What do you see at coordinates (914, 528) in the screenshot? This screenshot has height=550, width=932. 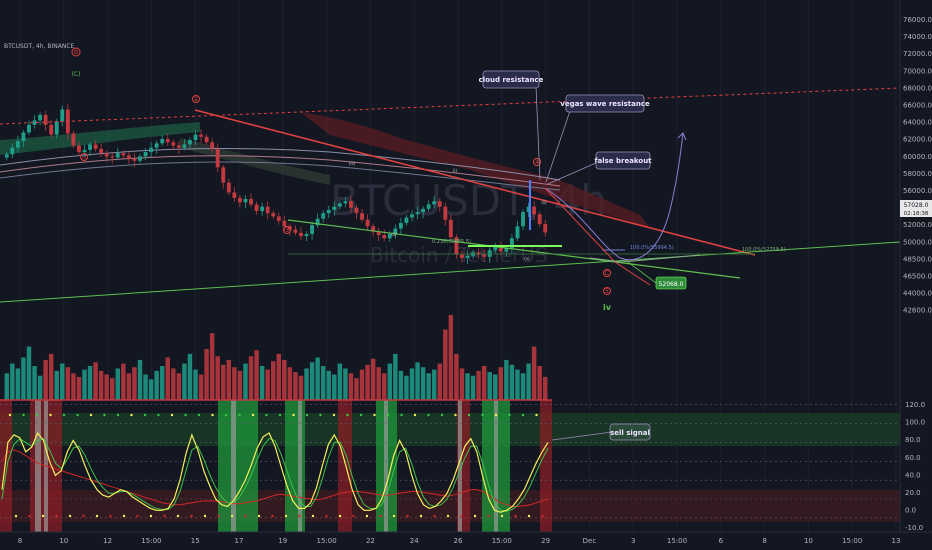 I see `osc-axis-label: -10.0` at bounding box center [914, 528].